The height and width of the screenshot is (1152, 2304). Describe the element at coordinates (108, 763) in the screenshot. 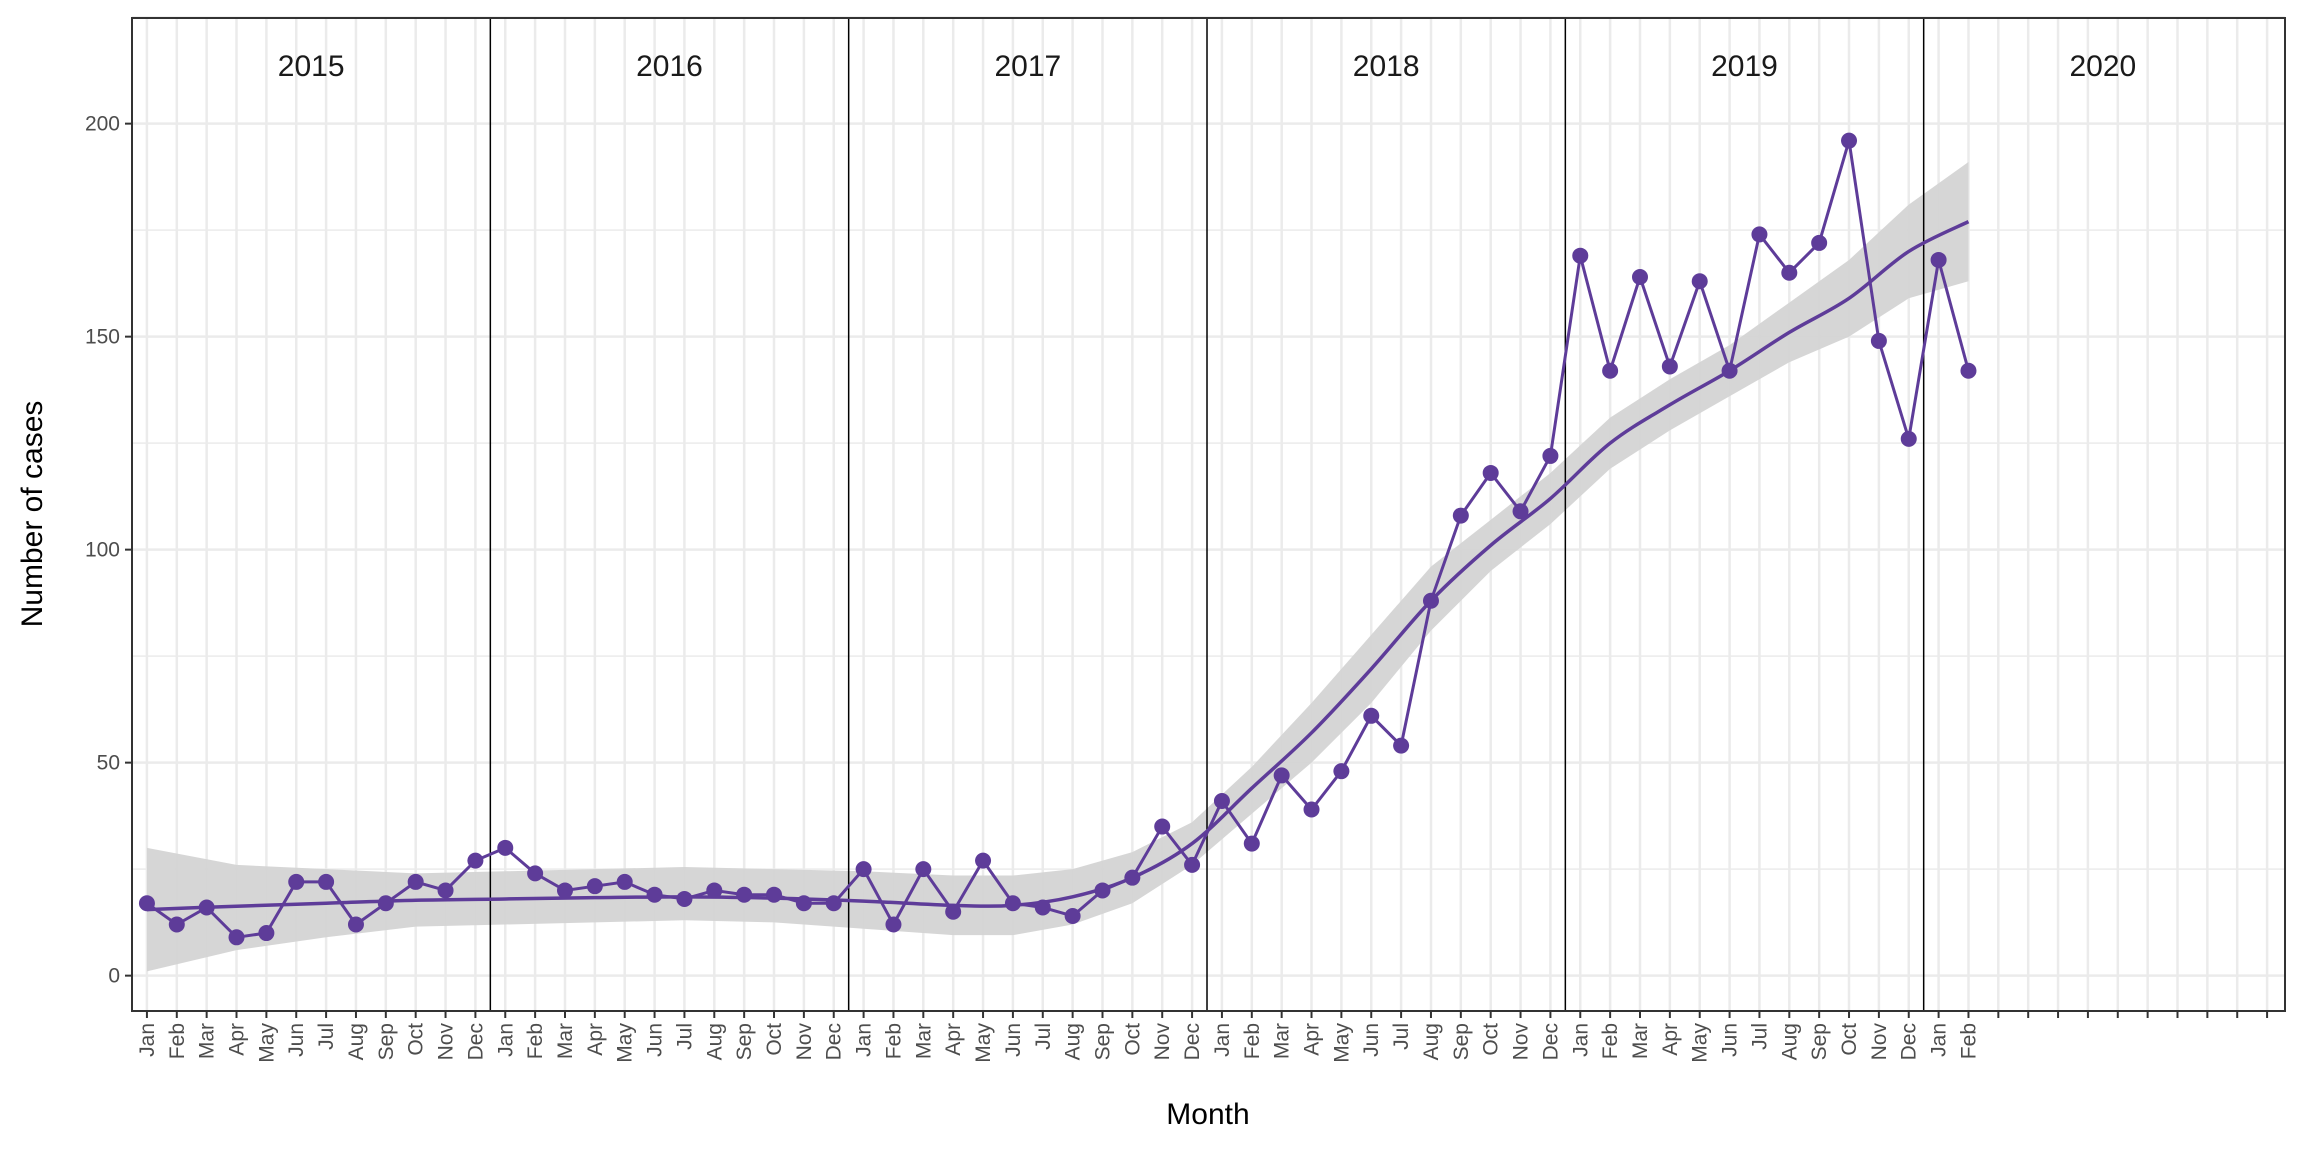

I see `y-tick-label: 50` at that location.